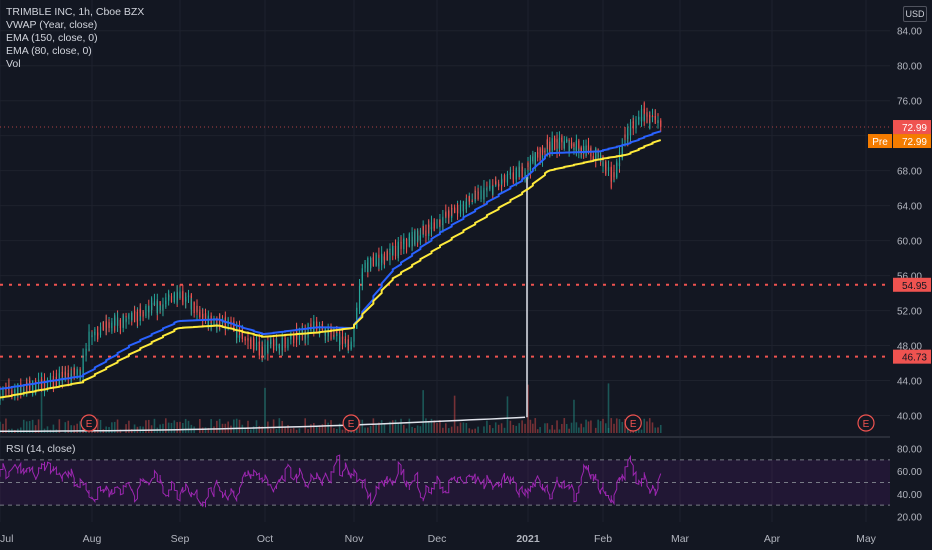 Image resolution: width=932 pixels, height=550 pixels. What do you see at coordinates (52, 25) in the screenshot?
I see `indicator-vwap: VWAP (Year, close)` at bounding box center [52, 25].